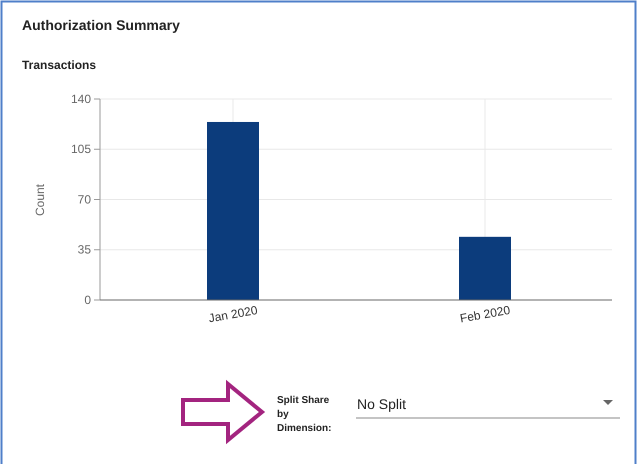 The image size is (639, 464). I want to click on y-tick-label: 105, so click(81, 149).